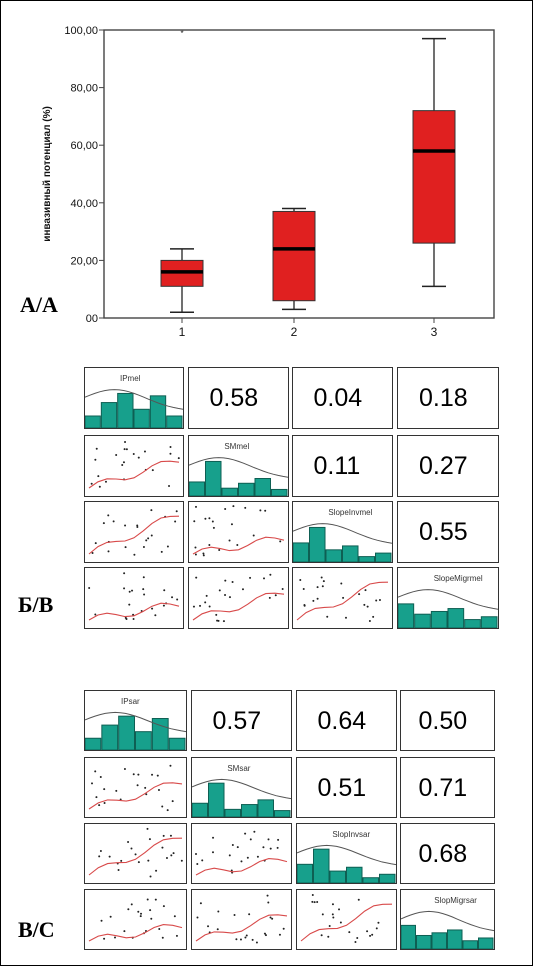 The image size is (533, 966). I want to click on correlation-value: 0.50, so click(443, 720).